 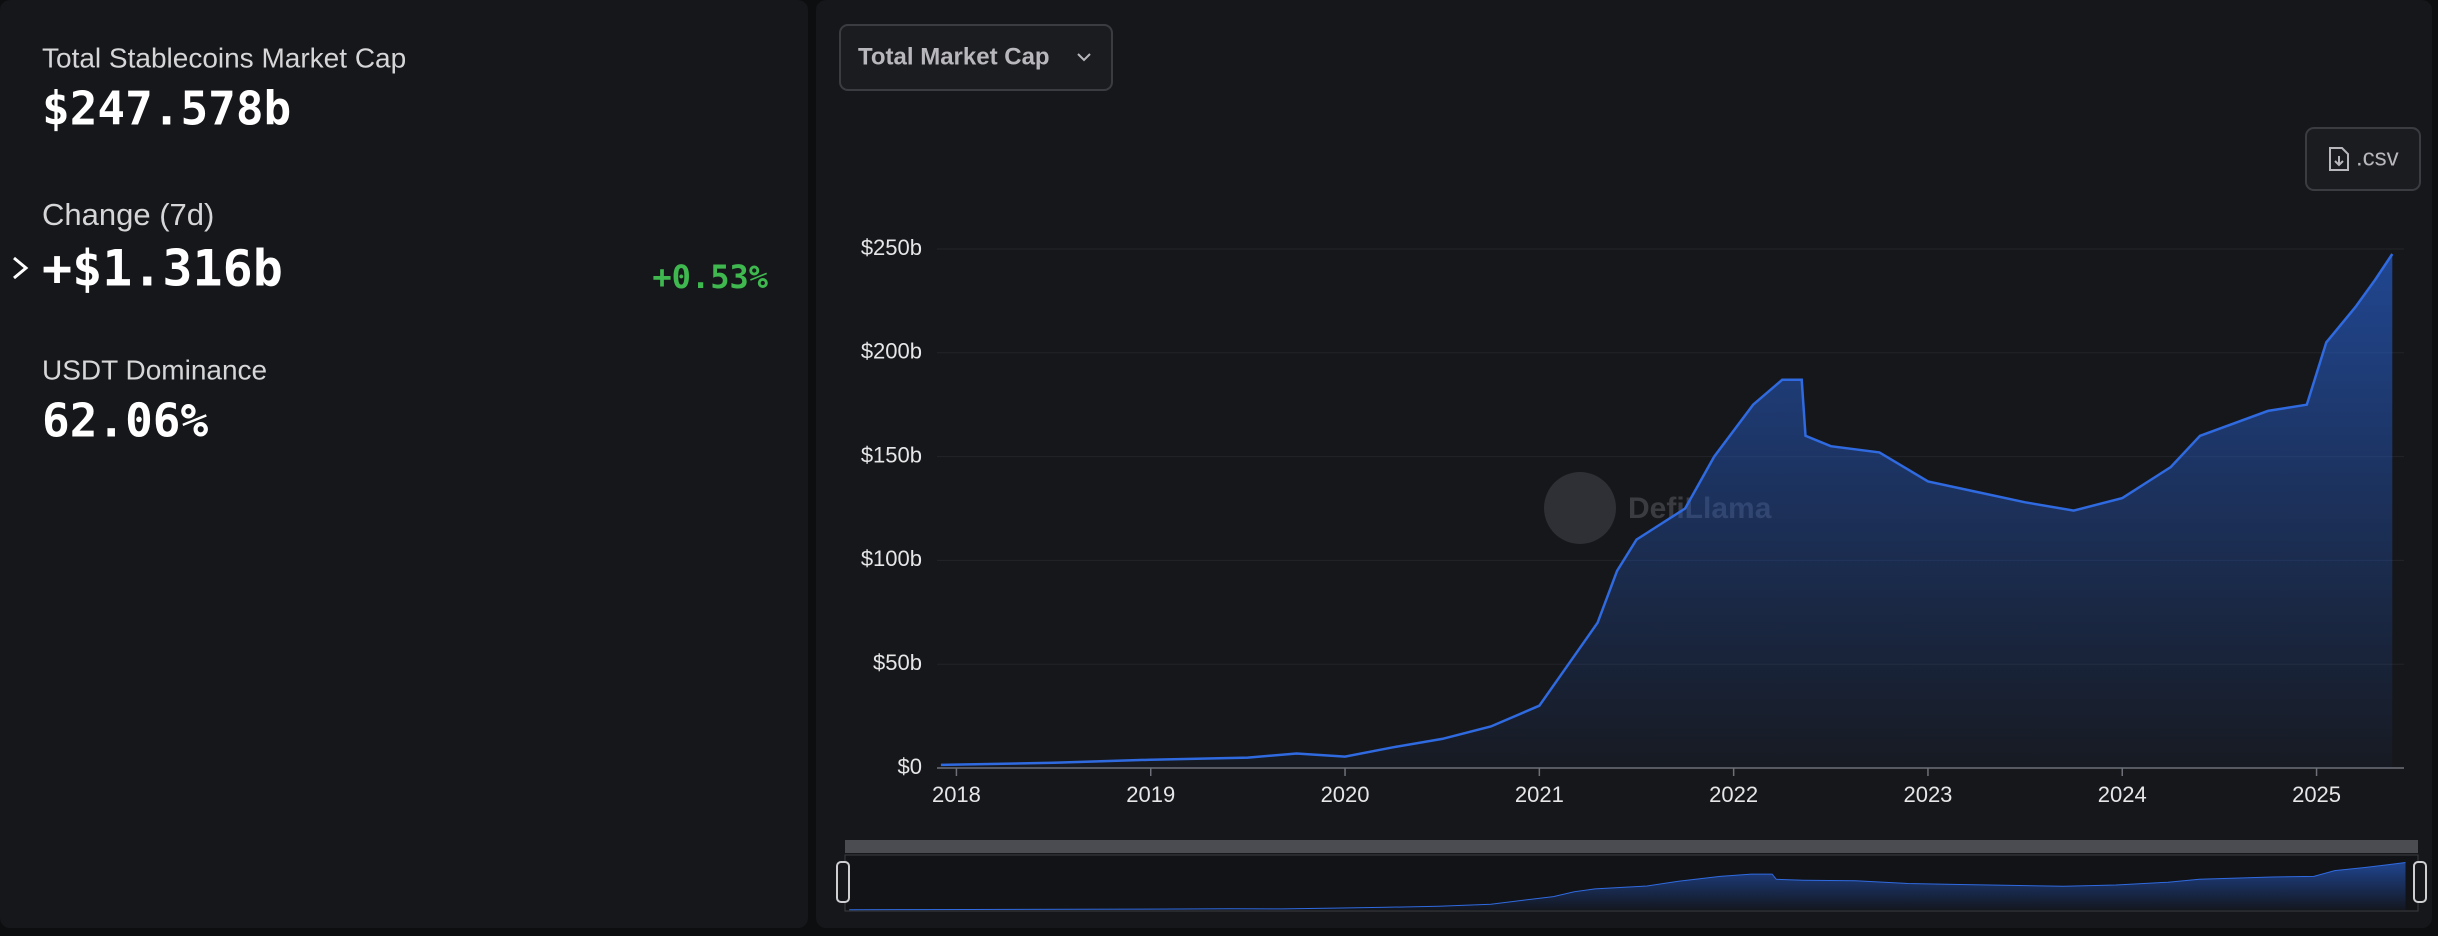 What do you see at coordinates (162, 269) in the screenshot?
I see `stat-value: +$1.316b` at bounding box center [162, 269].